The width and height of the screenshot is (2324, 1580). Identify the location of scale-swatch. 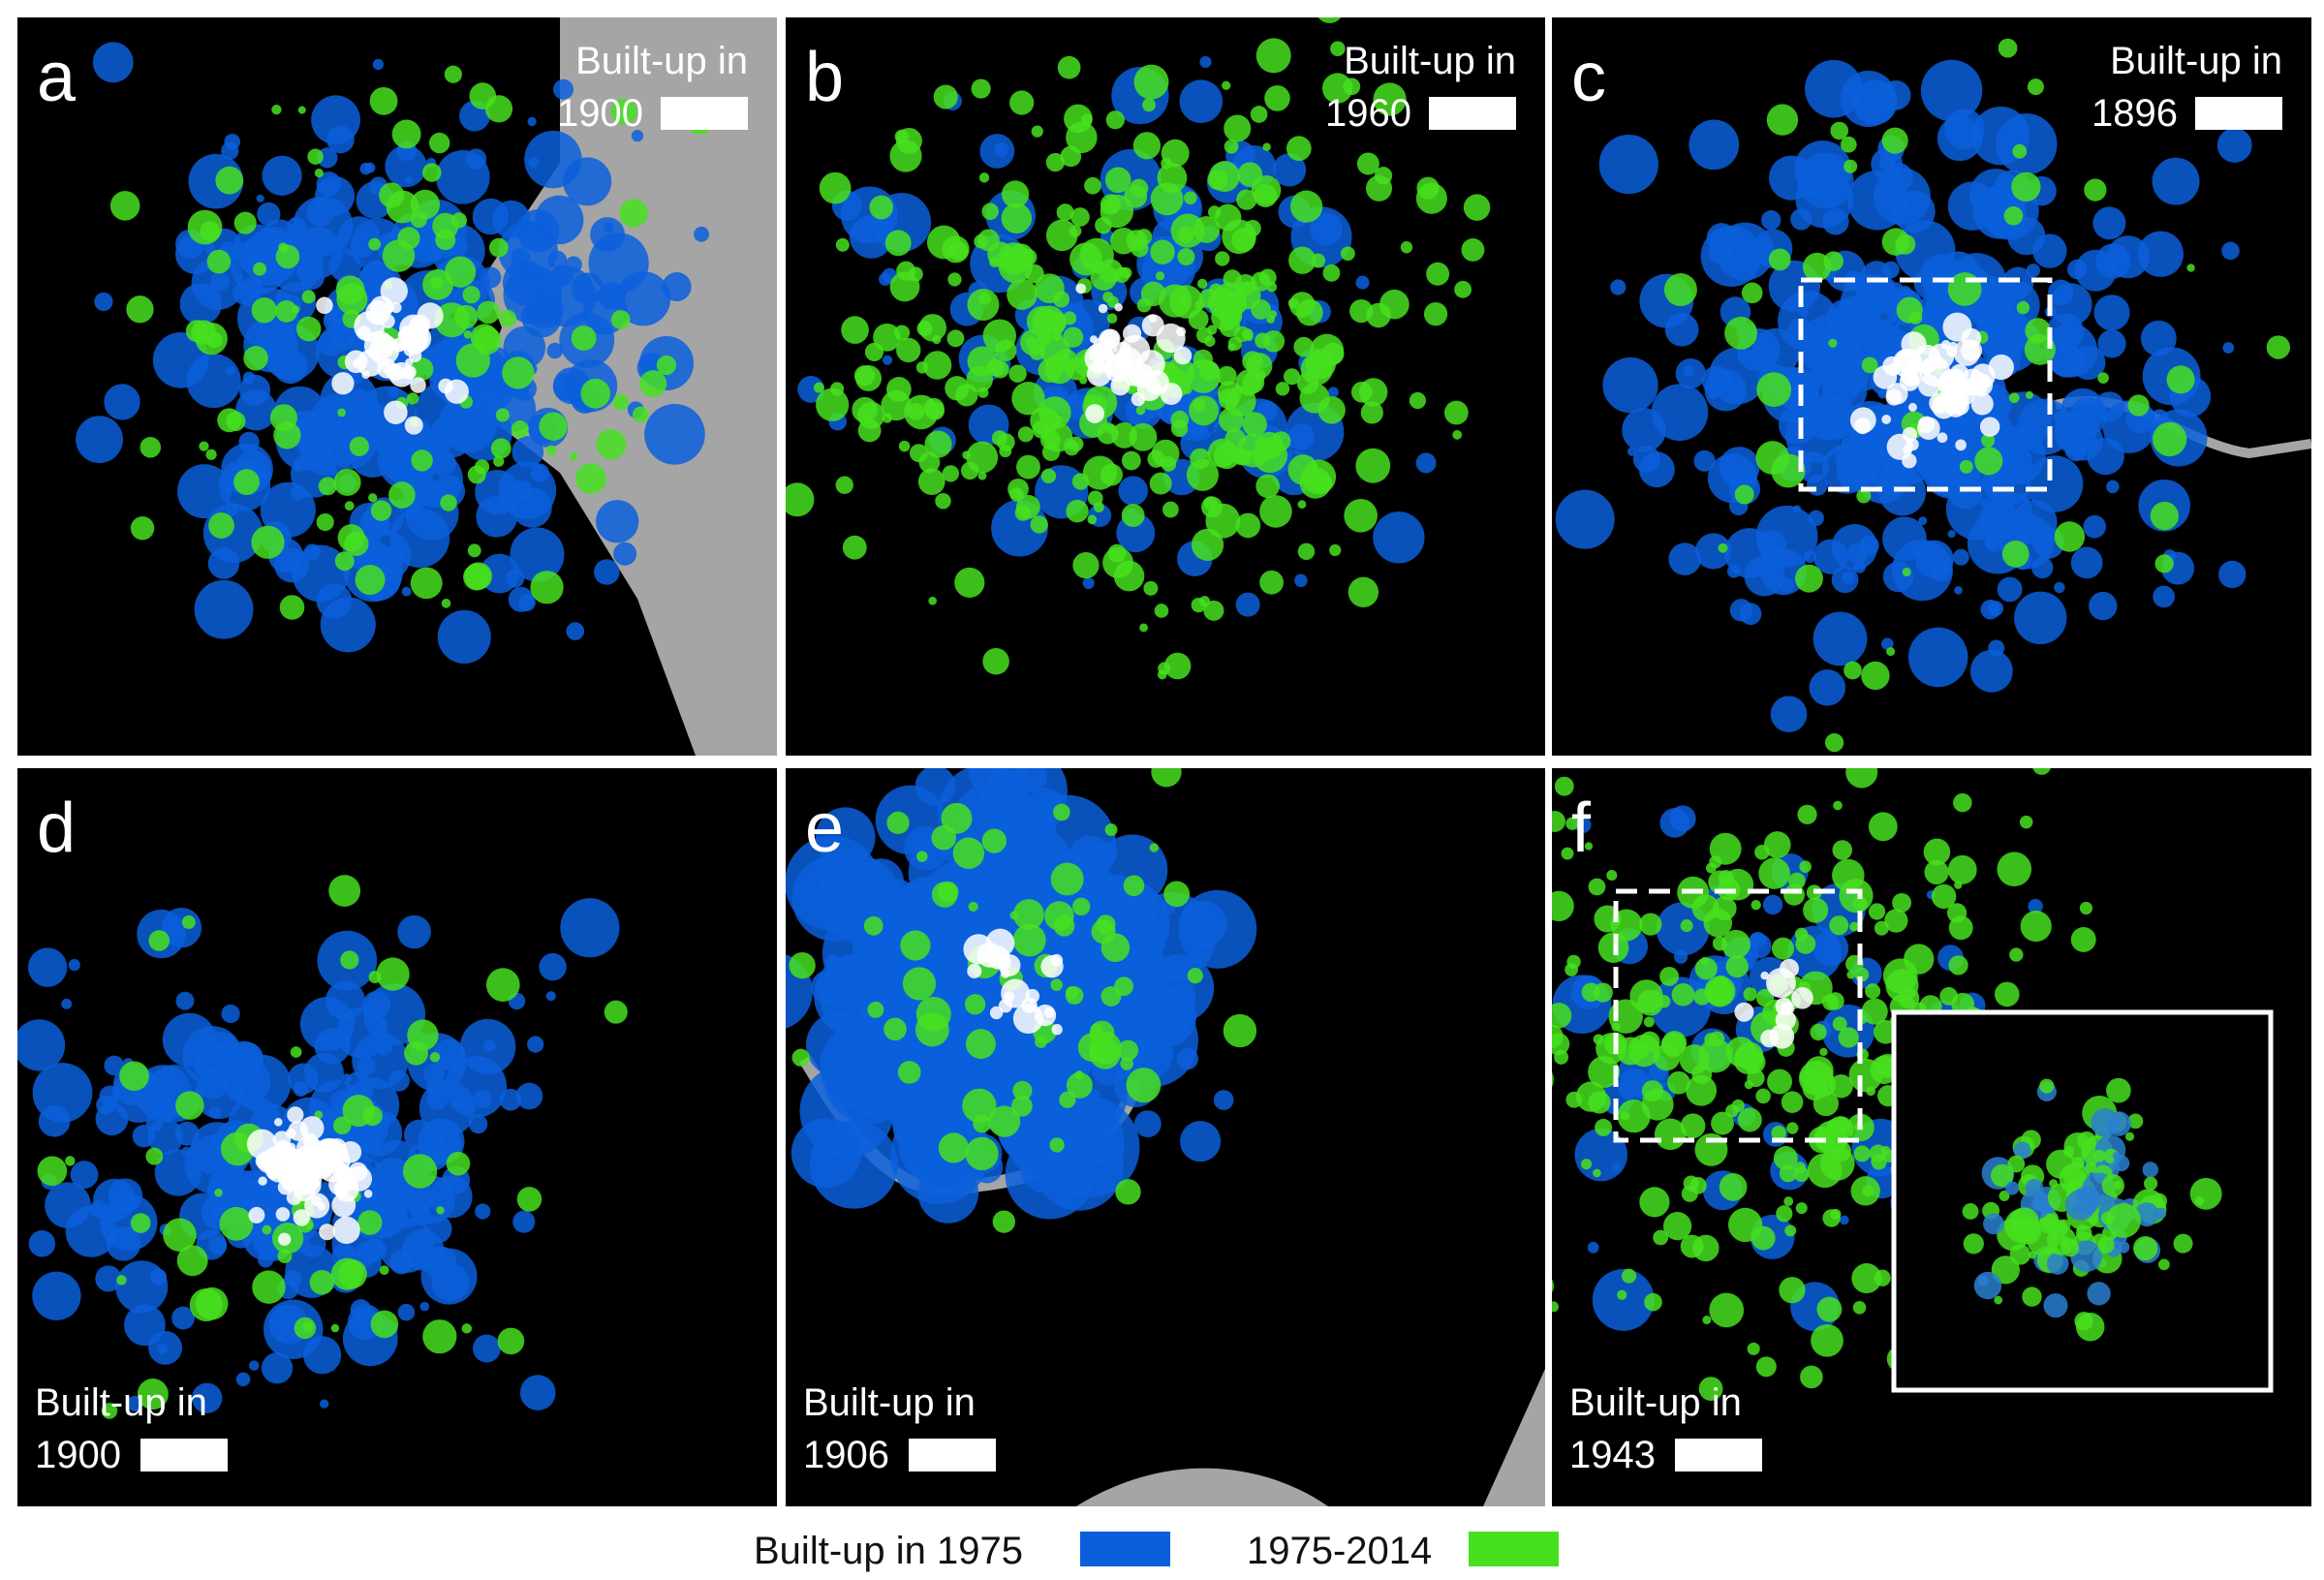
(1718, 1455).